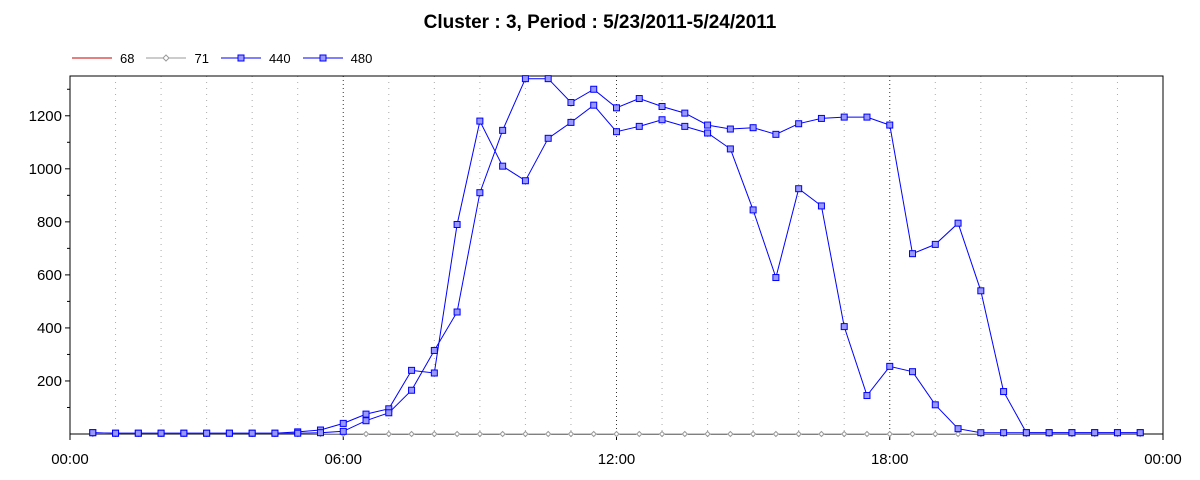 Image resolution: width=1200 pixels, height=480 pixels. I want to click on legend-label-71: 71, so click(201, 58).